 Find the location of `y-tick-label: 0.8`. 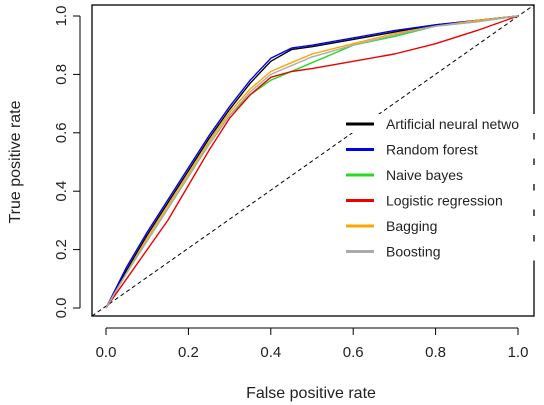

y-tick-label: 0.8 is located at coordinates (61, 74).